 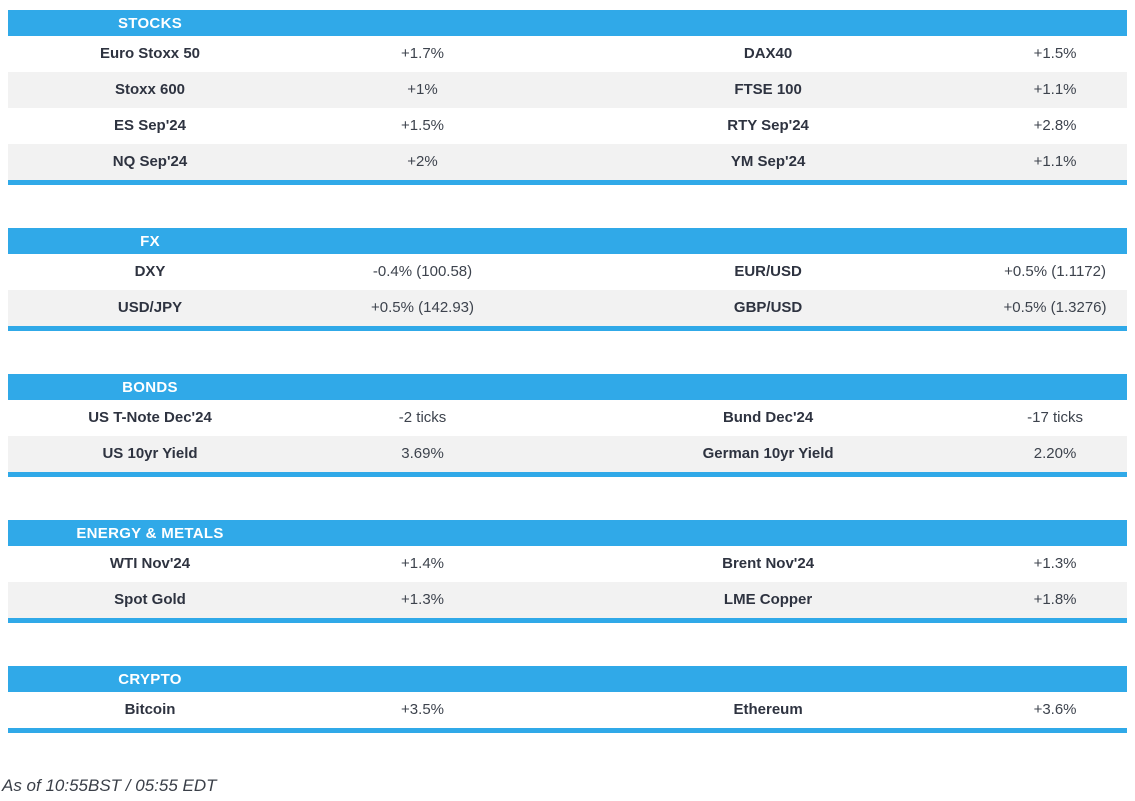 I want to click on section-header-crypto: CRYPTO, so click(x=567, y=679).